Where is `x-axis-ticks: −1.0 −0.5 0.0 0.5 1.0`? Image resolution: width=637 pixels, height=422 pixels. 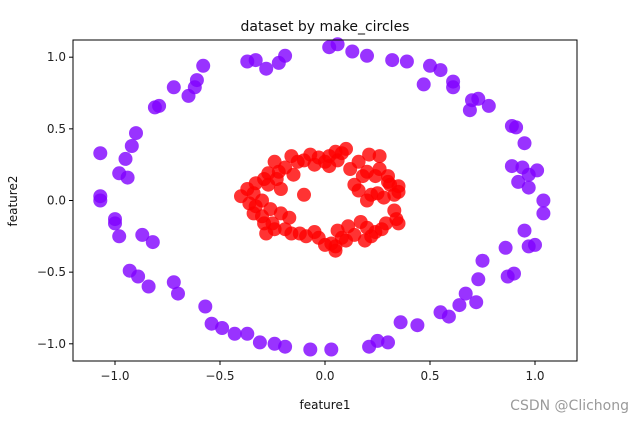 x-axis-ticks: −1.0 −0.5 0.0 0.5 1.0 is located at coordinates (322, 372).